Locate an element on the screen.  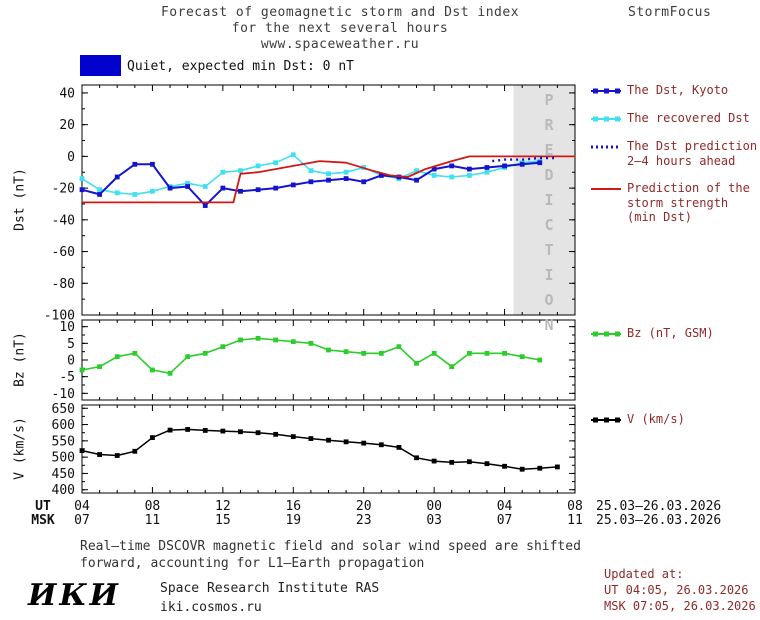
iki-logo: ИКИ is located at coordinates (74, 595).